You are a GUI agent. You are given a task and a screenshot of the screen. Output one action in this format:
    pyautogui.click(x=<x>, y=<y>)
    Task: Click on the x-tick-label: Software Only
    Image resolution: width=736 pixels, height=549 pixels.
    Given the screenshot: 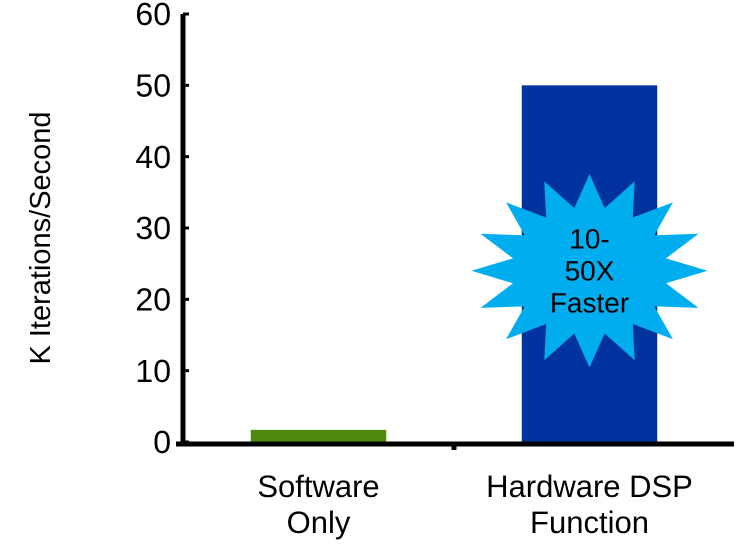 What is the action you would take?
    pyautogui.click(x=318, y=504)
    